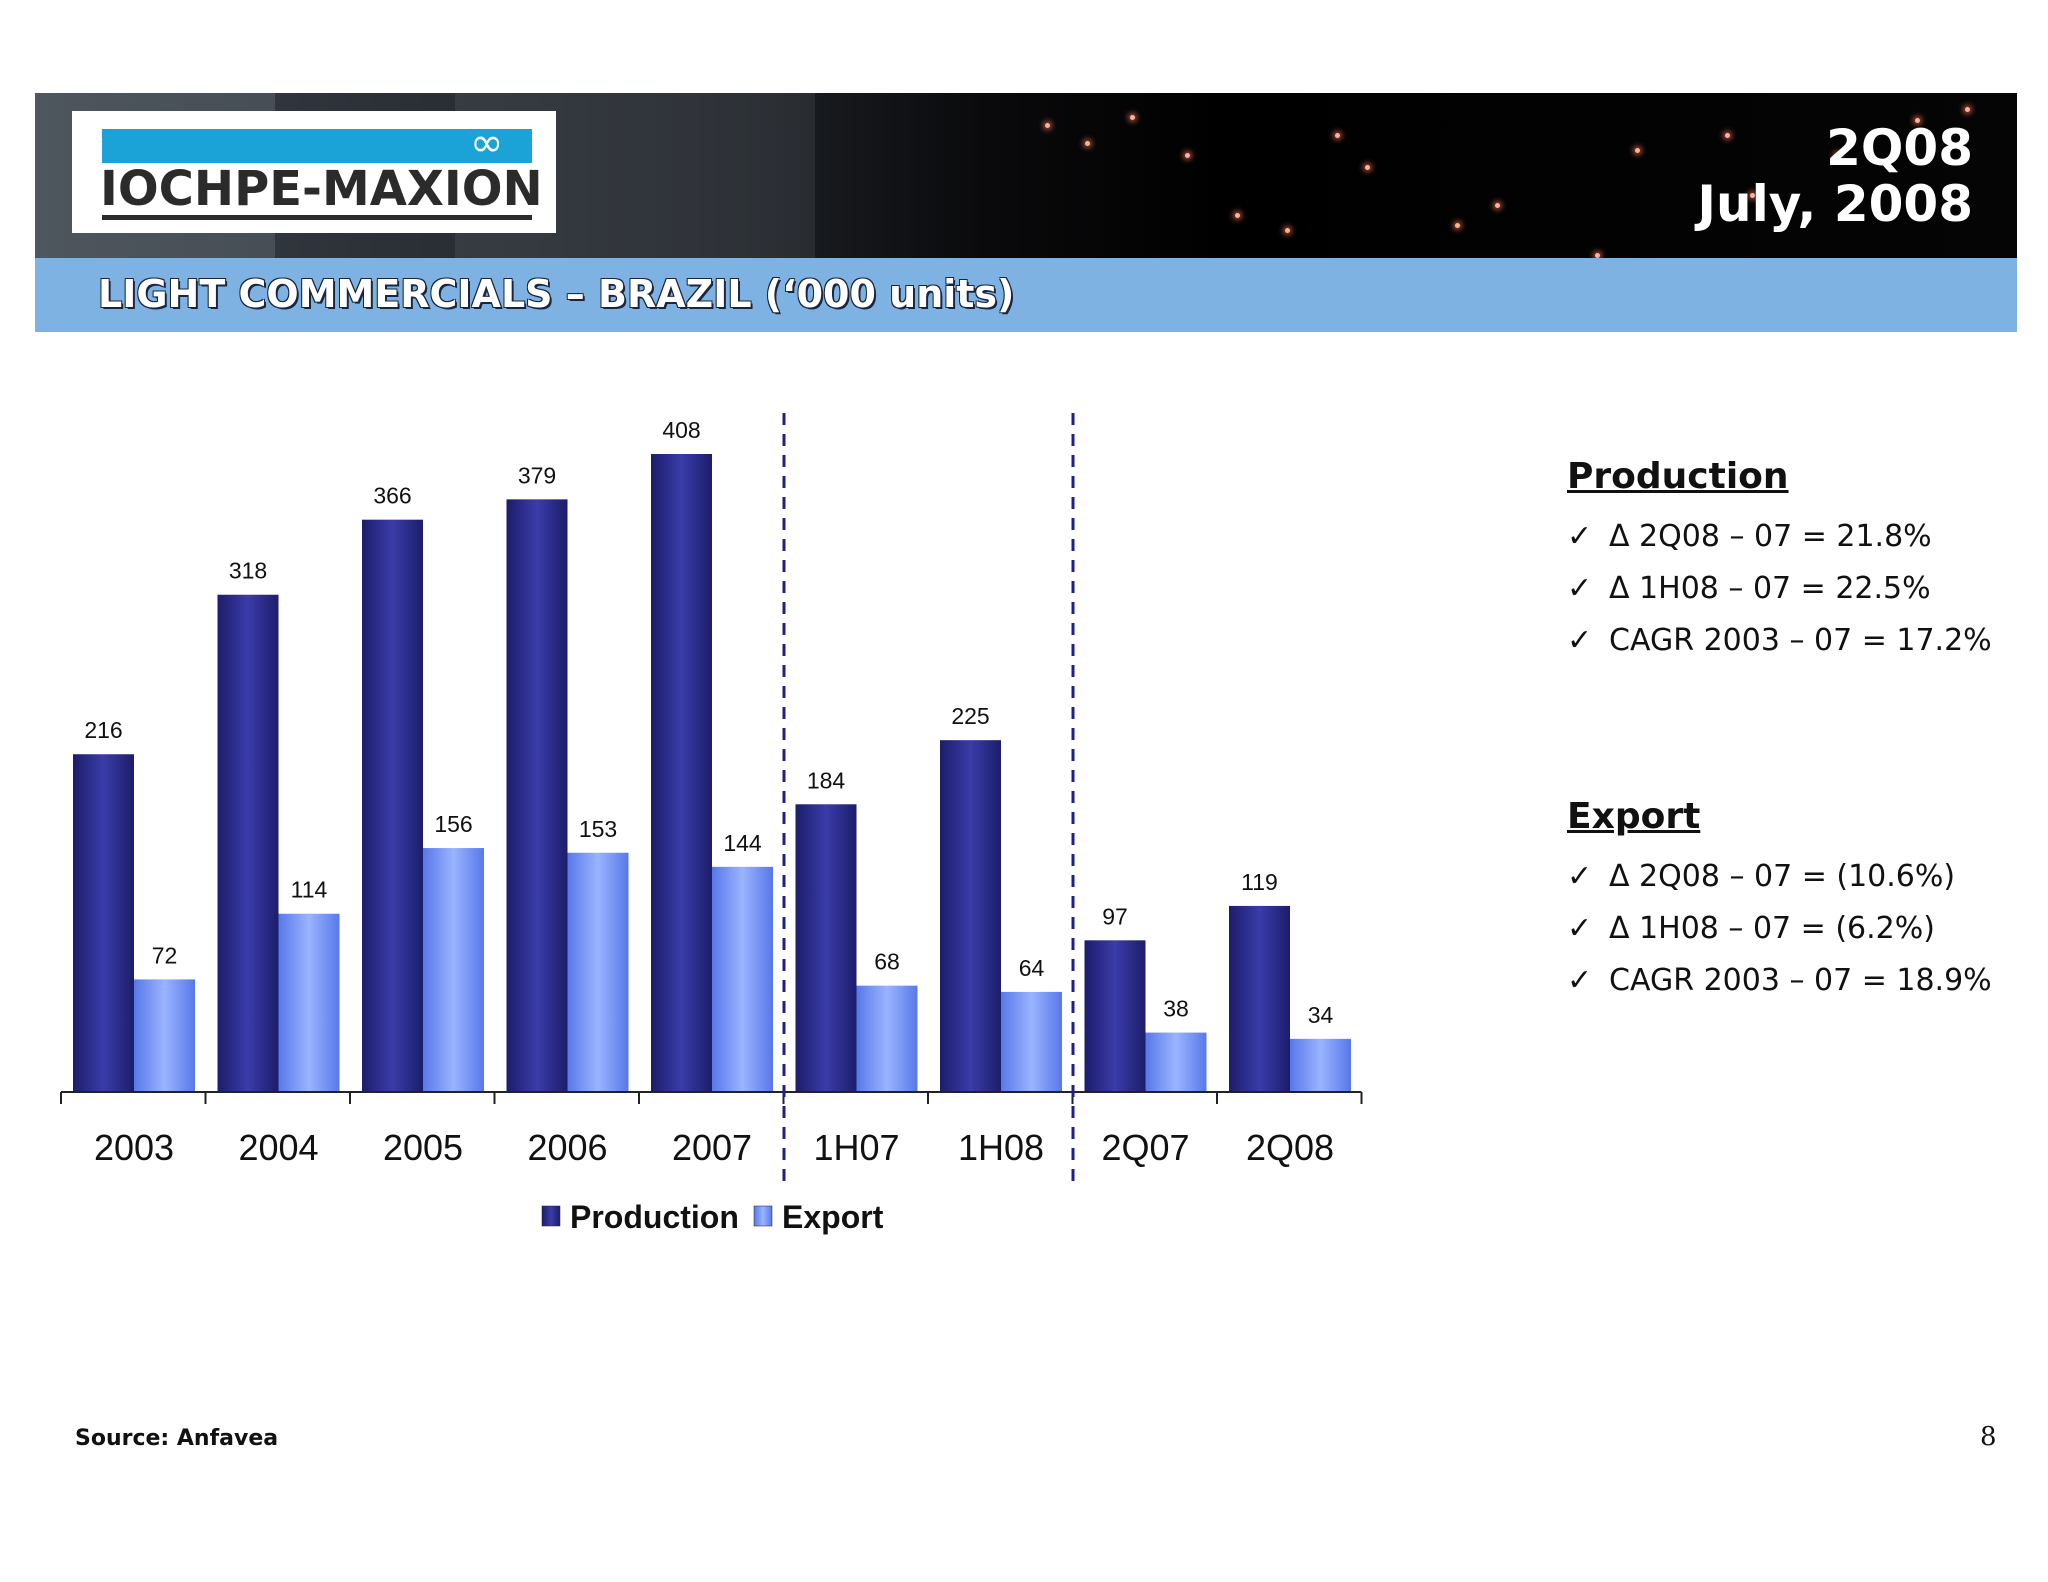  I want to click on data-label-production: 216, so click(103, 730).